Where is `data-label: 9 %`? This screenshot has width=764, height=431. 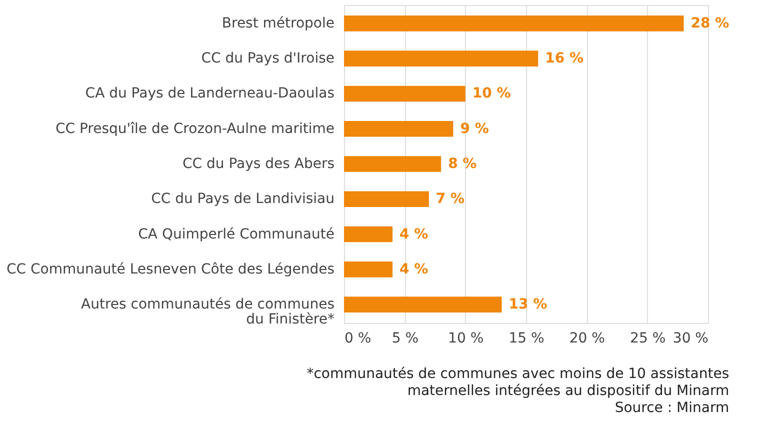 data-label: 9 % is located at coordinates (474, 128).